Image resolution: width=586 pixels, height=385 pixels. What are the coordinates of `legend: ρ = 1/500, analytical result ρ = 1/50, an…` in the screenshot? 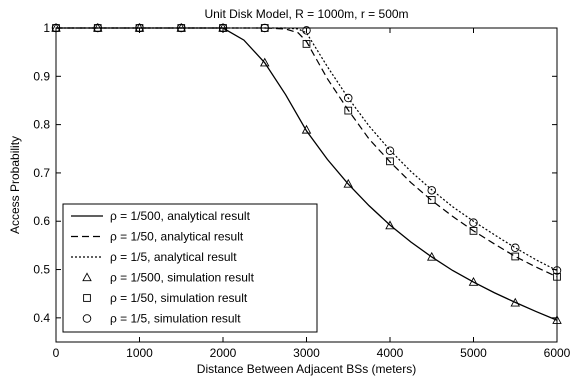 It's located at (190, 268).